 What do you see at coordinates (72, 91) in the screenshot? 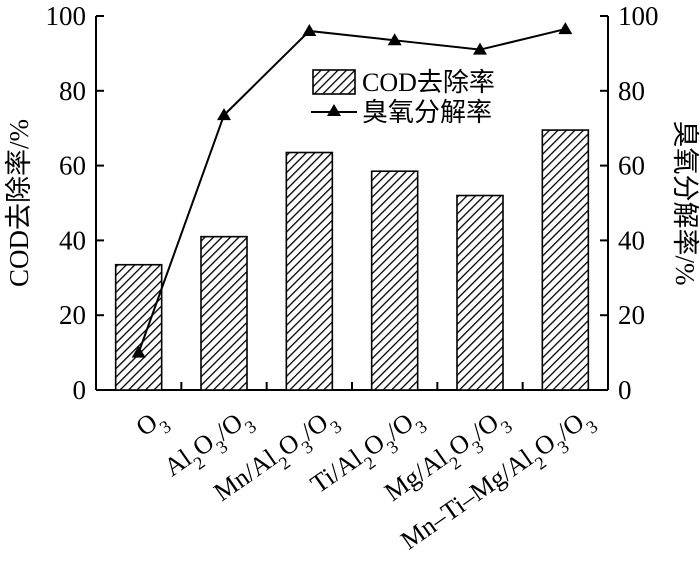
I see `left-tick-label: 80` at bounding box center [72, 91].